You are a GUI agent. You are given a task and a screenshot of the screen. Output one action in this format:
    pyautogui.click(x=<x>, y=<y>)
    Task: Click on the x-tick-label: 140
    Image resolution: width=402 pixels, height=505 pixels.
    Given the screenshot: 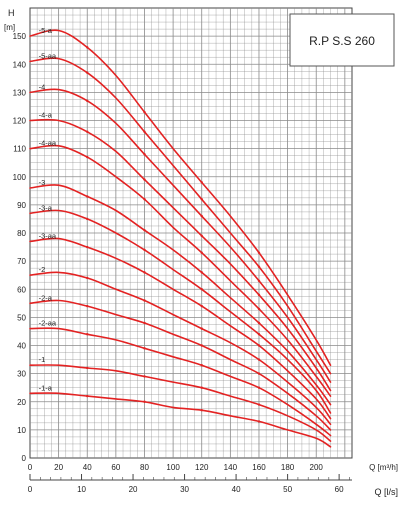 What is the action you would take?
    pyautogui.click(x=231, y=467)
    